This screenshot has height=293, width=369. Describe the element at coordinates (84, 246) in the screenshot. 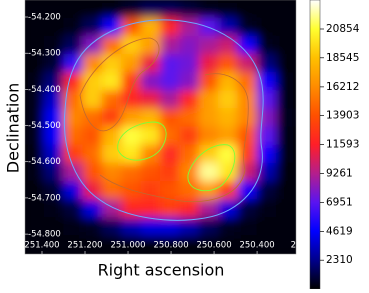

I see `x-tick-label: 251.200` at that location.